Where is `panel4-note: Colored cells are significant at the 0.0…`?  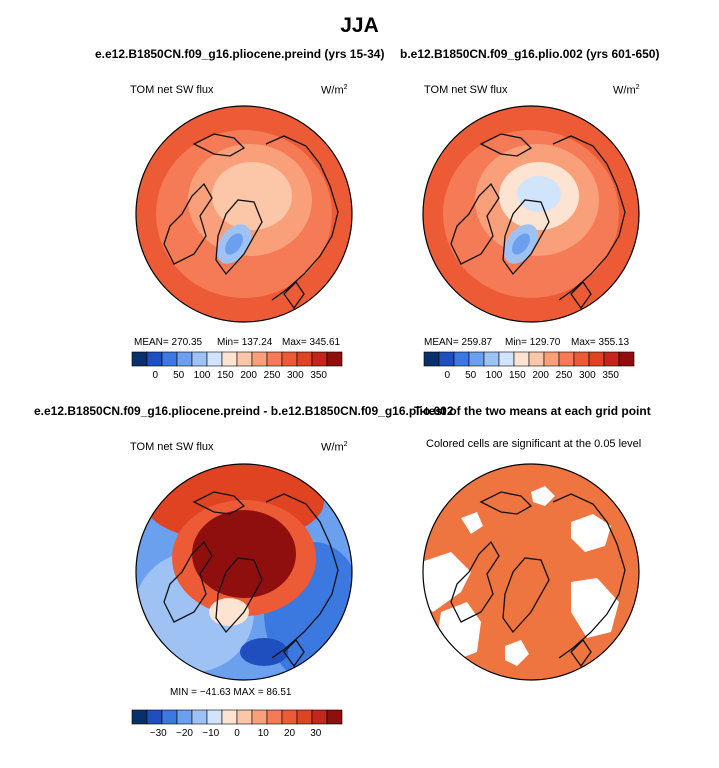
panel4-note: Colored cells are significant at the 0.0… is located at coordinates (534, 444).